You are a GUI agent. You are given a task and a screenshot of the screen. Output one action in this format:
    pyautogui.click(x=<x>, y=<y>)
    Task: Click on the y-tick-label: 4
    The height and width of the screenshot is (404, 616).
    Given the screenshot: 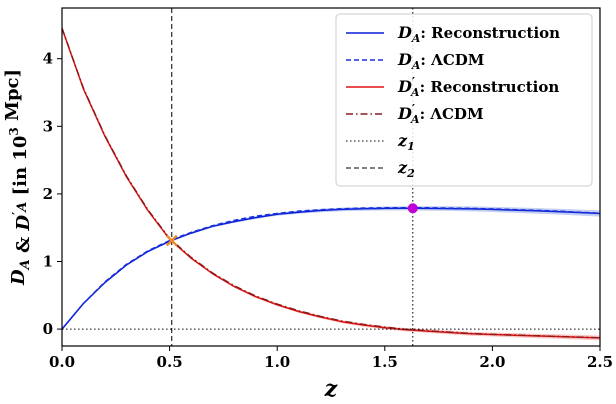 What is the action you would take?
    pyautogui.click(x=48, y=59)
    